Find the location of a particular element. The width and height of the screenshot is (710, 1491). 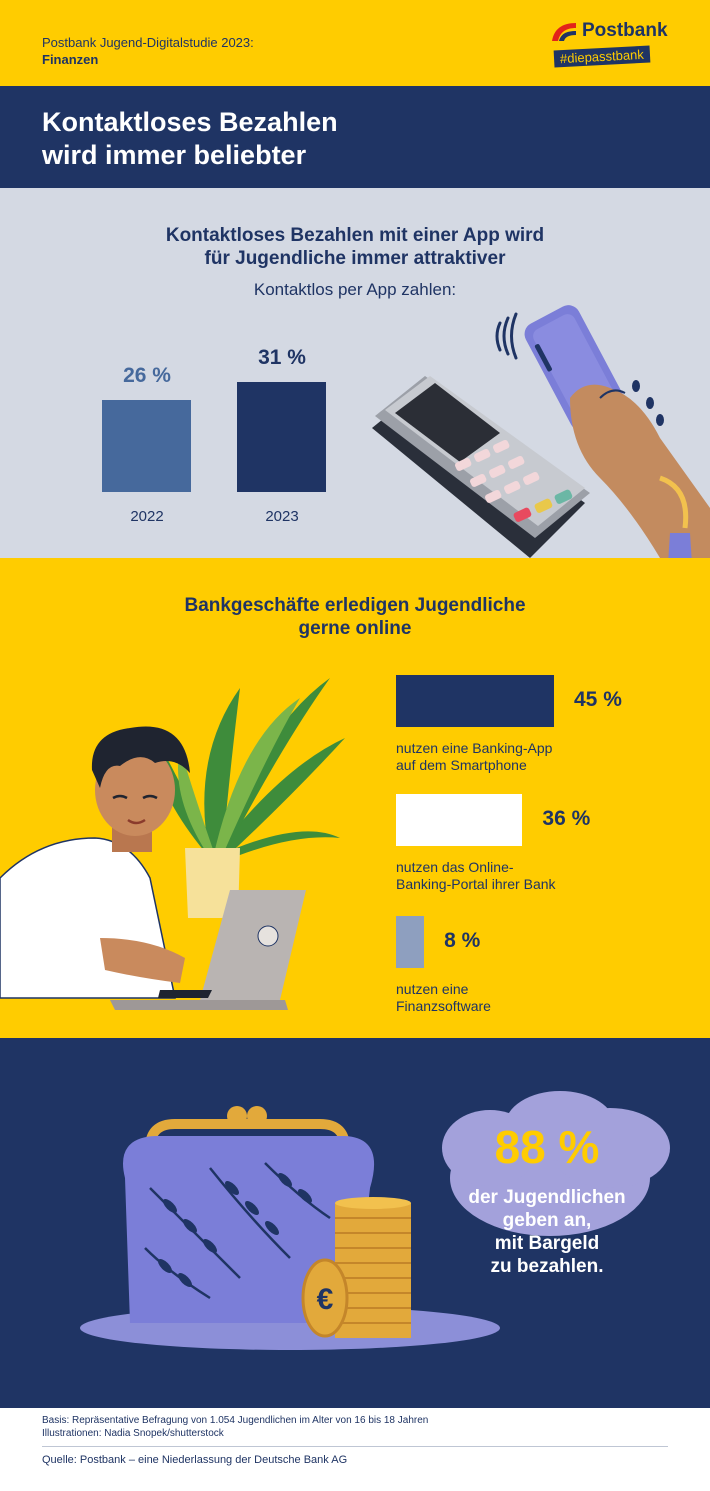

bar-value-label: 31 % is located at coordinates (282, 357).